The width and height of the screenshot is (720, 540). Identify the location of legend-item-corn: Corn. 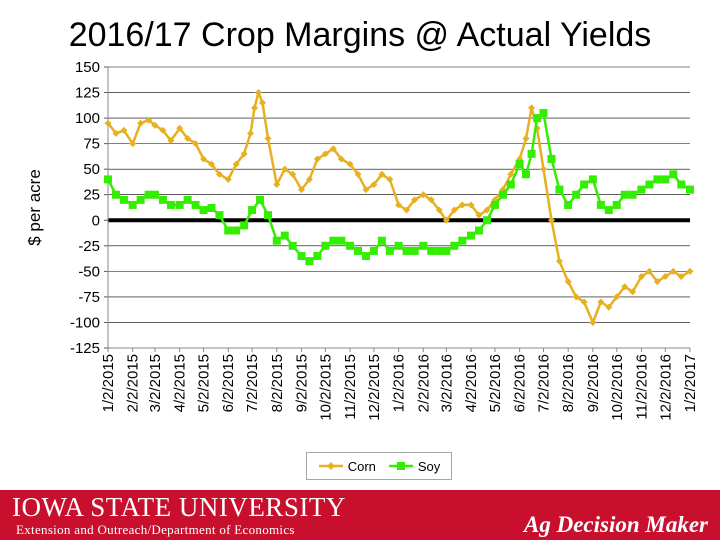
(347, 466).